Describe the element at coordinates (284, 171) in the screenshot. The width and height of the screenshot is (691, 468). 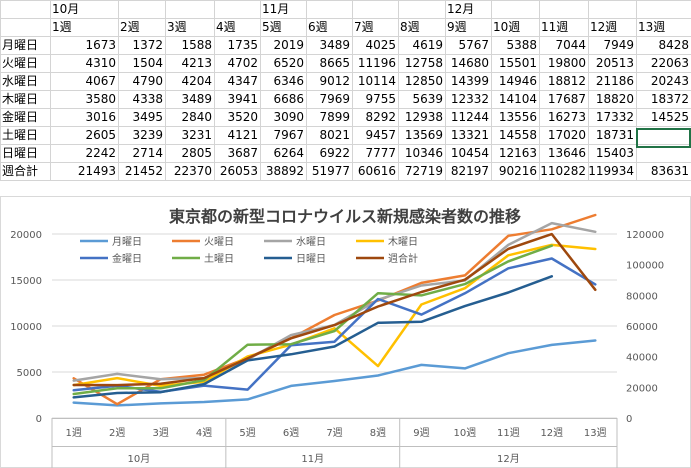
I see `data-cell: 38892` at that location.